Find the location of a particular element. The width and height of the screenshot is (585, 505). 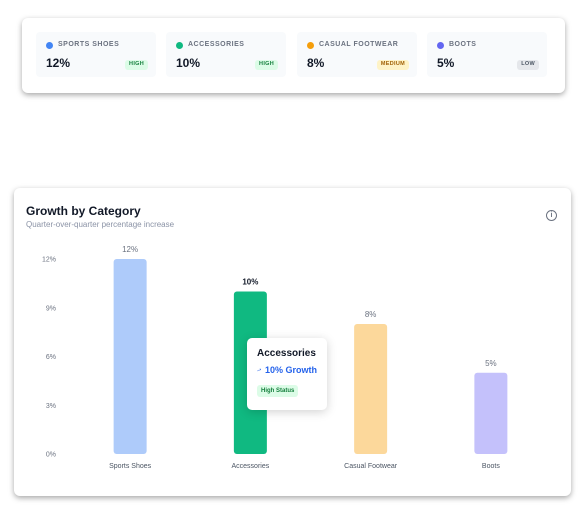

boots-dot-icon is located at coordinates (440, 45).